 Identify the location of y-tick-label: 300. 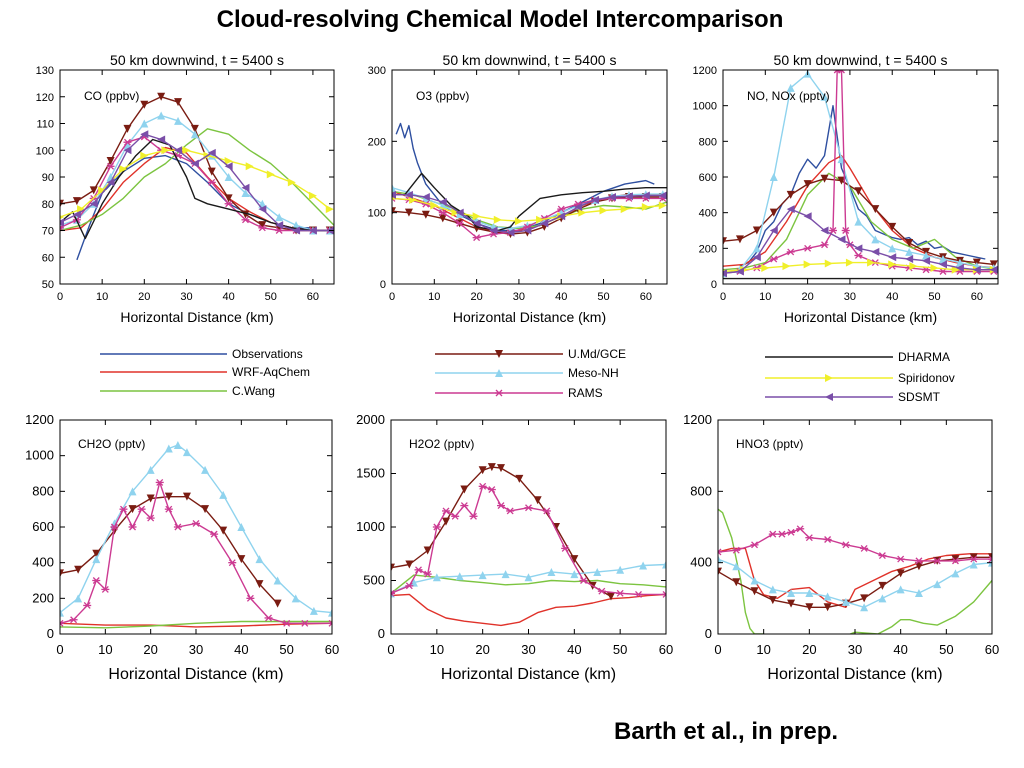
(377, 71).